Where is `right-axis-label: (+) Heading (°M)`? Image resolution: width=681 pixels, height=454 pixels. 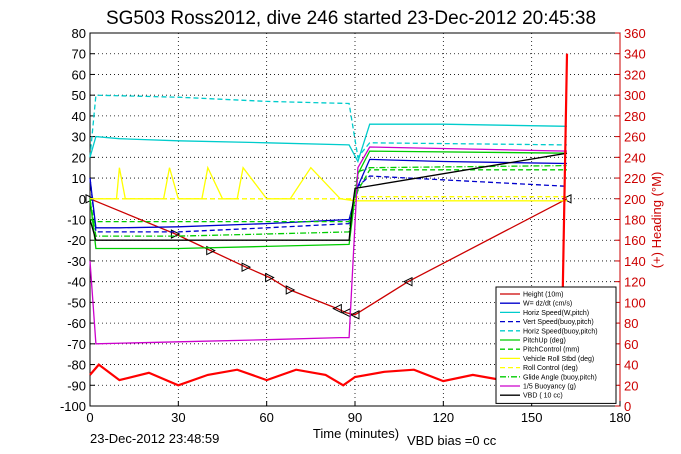 right-axis-label: (+) Heading (°M) is located at coordinates (656, 220).